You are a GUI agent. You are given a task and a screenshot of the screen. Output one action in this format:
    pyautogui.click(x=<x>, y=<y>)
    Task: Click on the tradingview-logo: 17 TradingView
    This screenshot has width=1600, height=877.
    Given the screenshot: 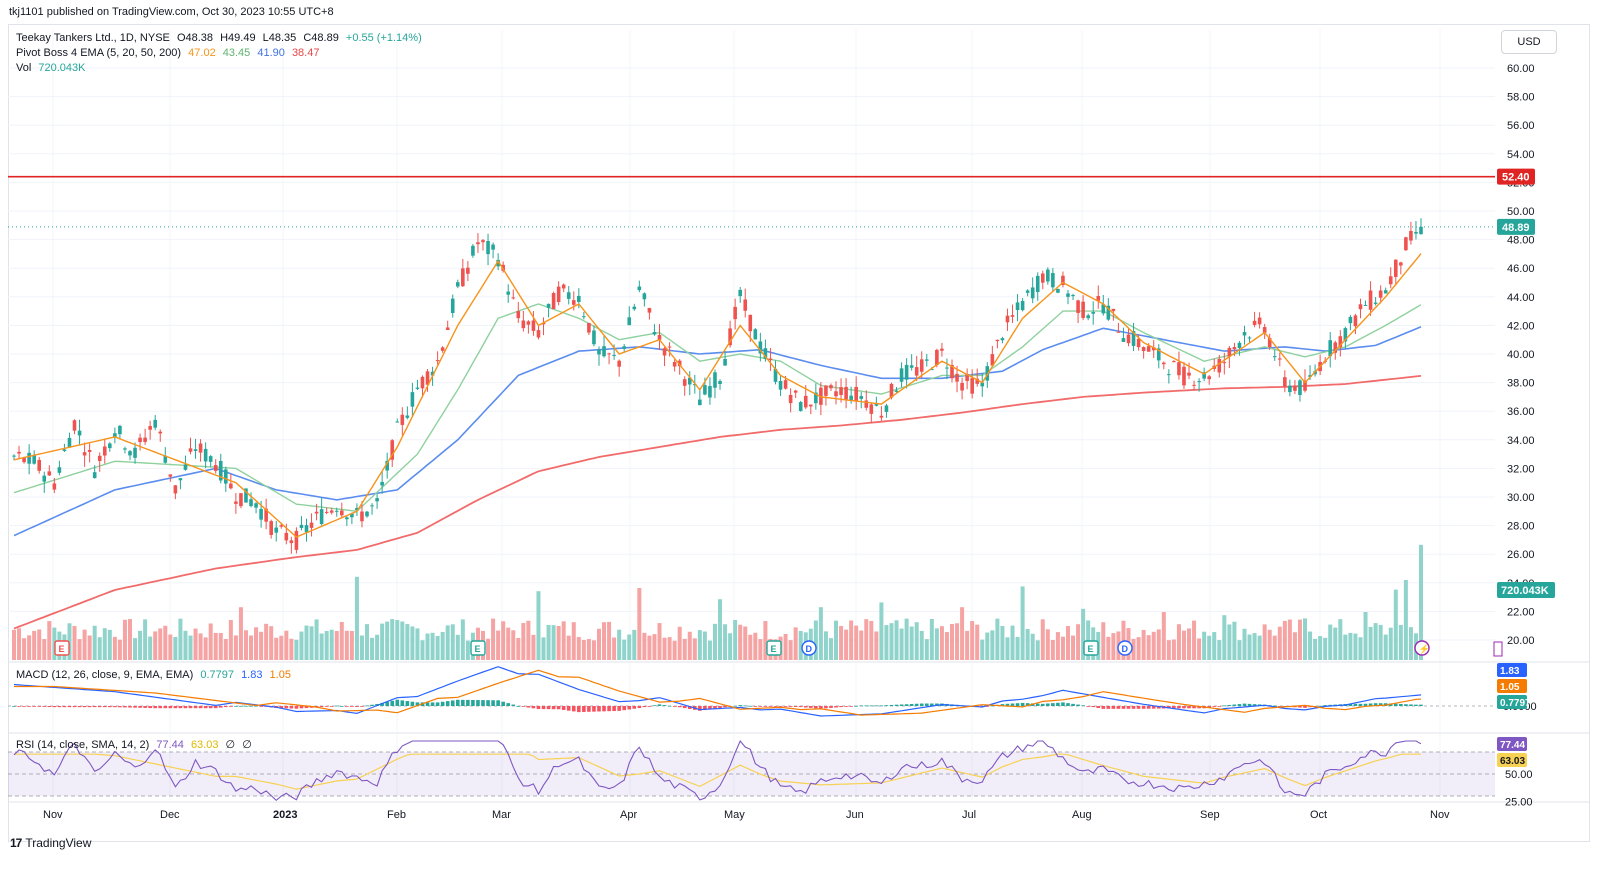 What is the action you would take?
    pyautogui.click(x=50, y=843)
    